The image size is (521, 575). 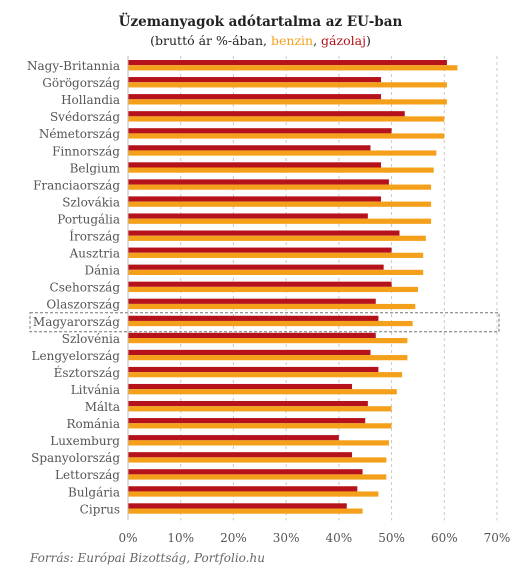 I want to click on subtitle-prefix: (bruttó ár %-ában,, so click(x=210, y=40).